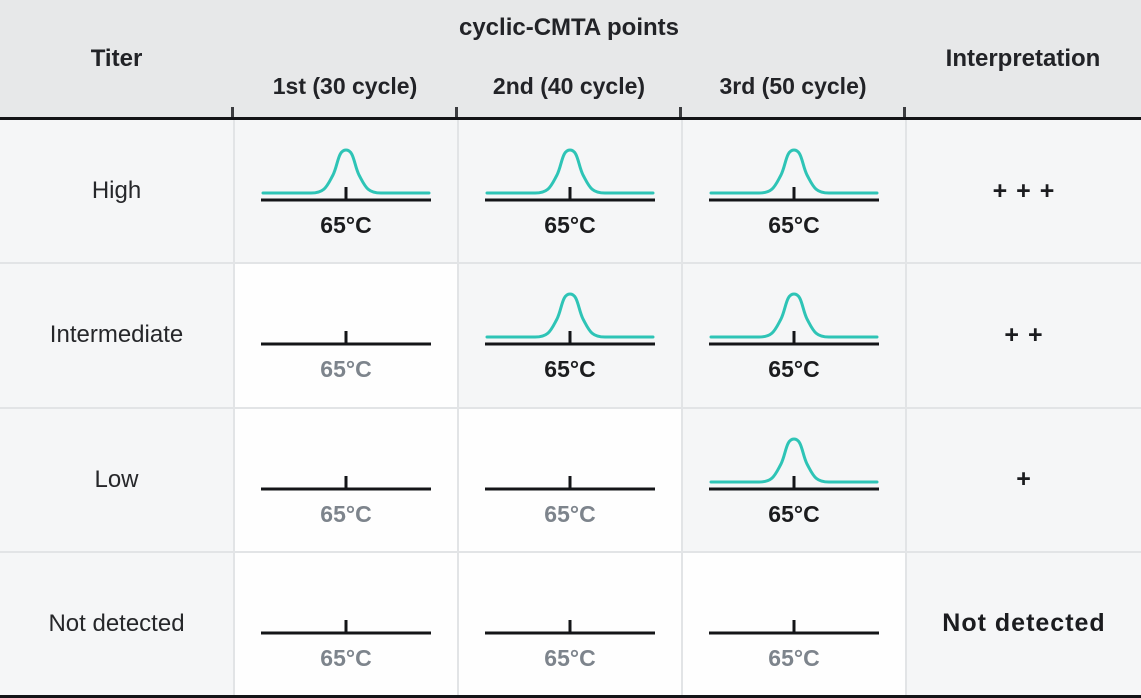 This screenshot has height=698, width=1141. Describe the element at coordinates (569, 27) in the screenshot. I see `header-group-title: cyclic-CMTA points` at that location.